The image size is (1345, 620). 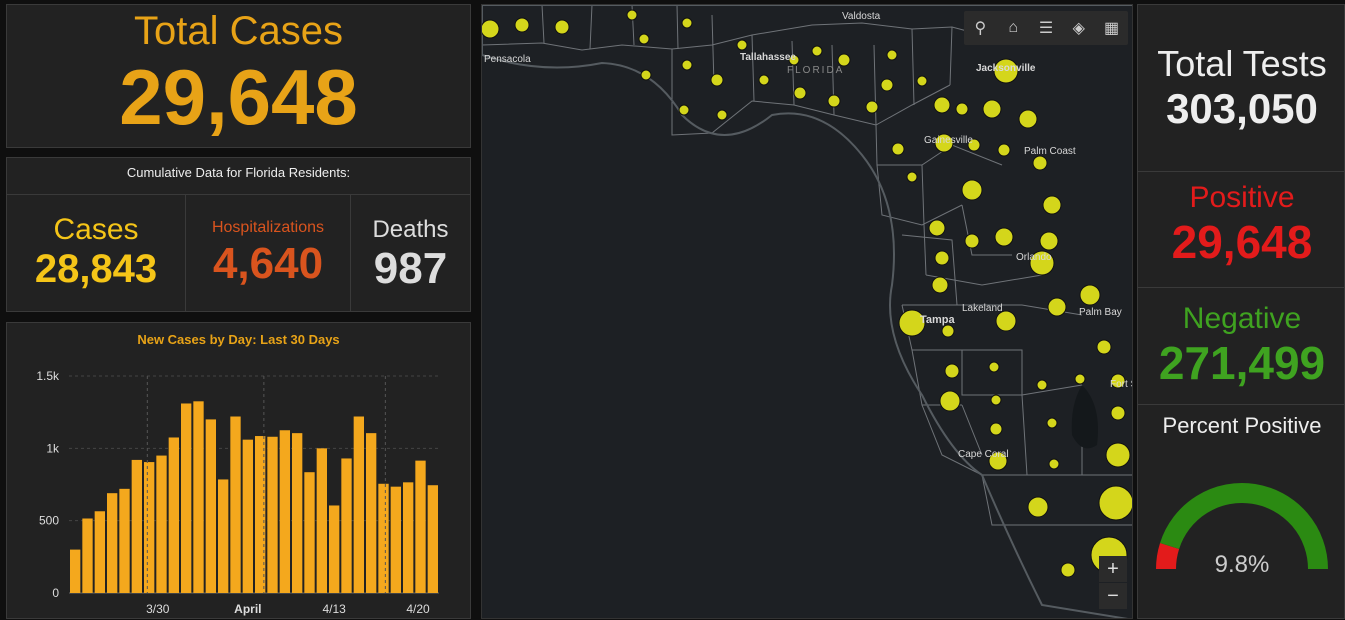 I want to click on home-icon: ⌂, so click(x=1013, y=27).